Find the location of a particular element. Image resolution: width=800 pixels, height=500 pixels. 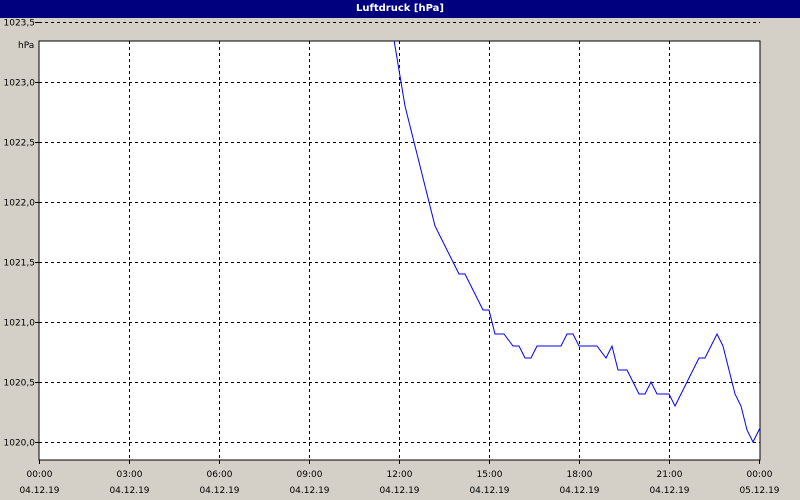

y-tick-label: 1021,0 is located at coordinates (20, 324).